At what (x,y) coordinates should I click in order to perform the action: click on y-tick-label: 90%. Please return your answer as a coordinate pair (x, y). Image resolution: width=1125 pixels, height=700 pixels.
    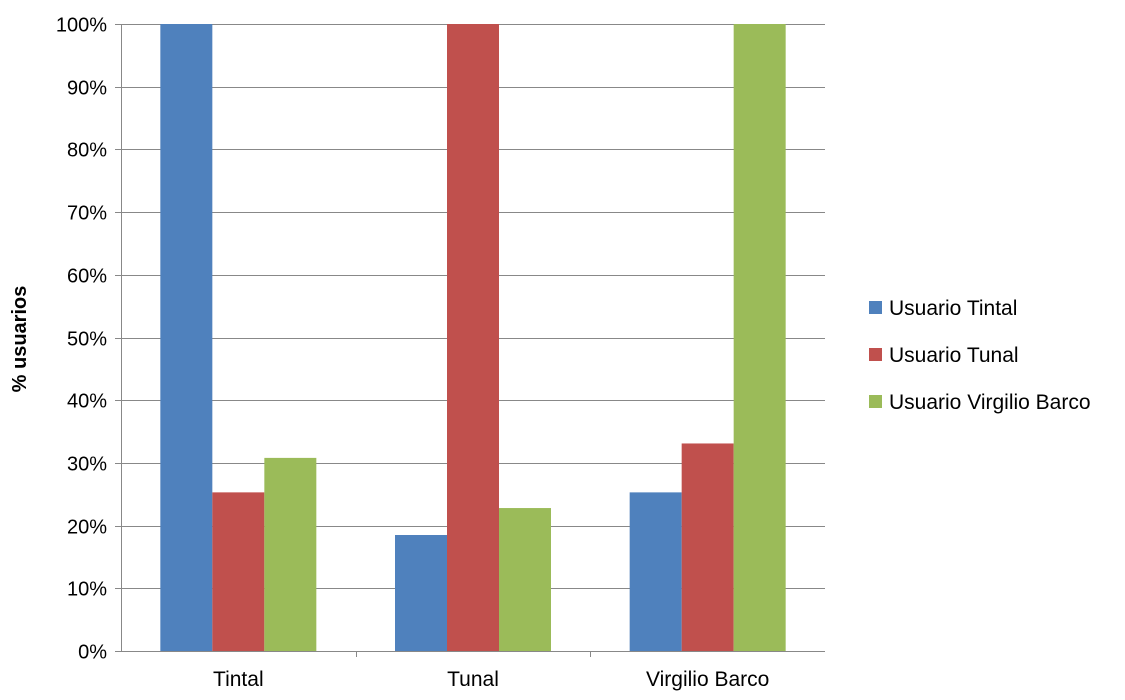
    Looking at the image, I should click on (87, 89).